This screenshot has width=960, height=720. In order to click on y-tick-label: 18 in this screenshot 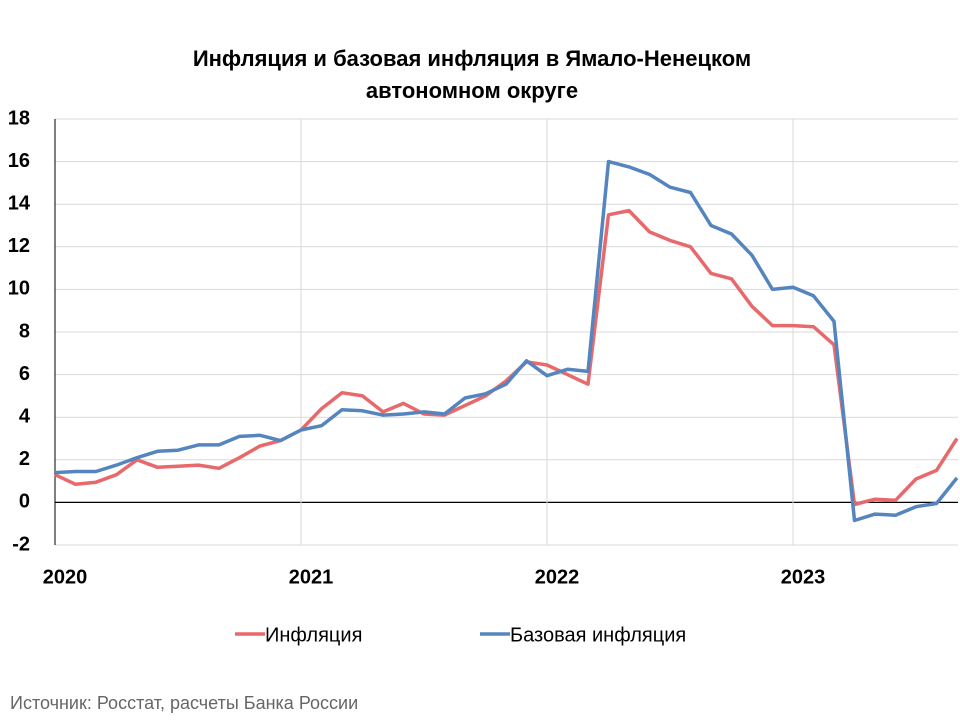, I will do `click(19, 118)`.